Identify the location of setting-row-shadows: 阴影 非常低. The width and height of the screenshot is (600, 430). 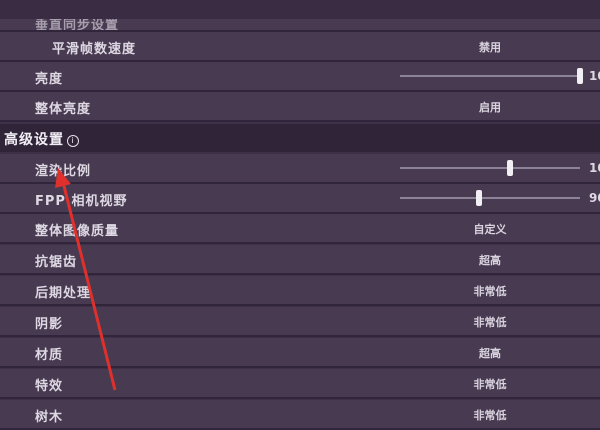
(300, 322).